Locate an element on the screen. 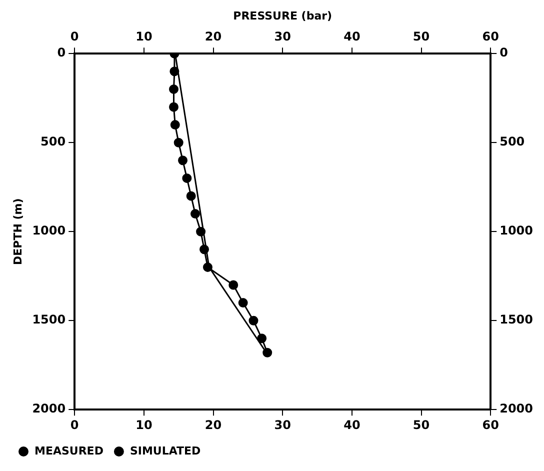  x2-tick-label: 20 is located at coordinates (213, 37).